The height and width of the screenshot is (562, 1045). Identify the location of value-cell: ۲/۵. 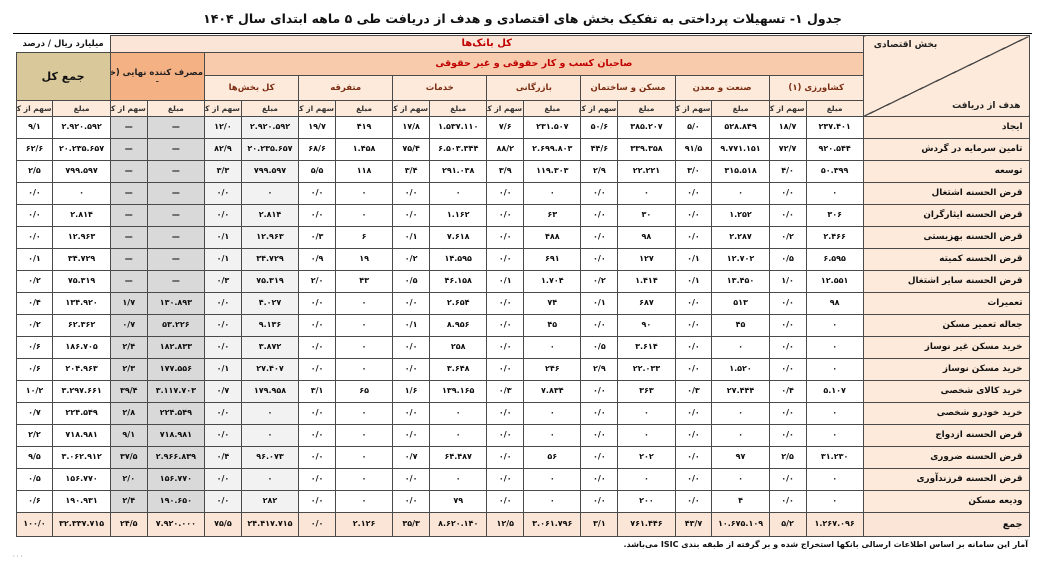
(787, 457).